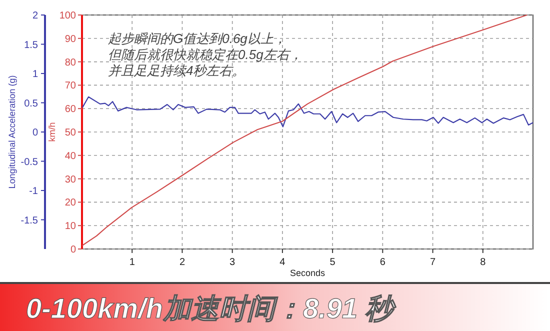 Image resolution: width=550 pixels, height=331 pixels. What do you see at coordinates (333, 262) in the screenshot?
I see `x-tick-label: 5` at bounding box center [333, 262].